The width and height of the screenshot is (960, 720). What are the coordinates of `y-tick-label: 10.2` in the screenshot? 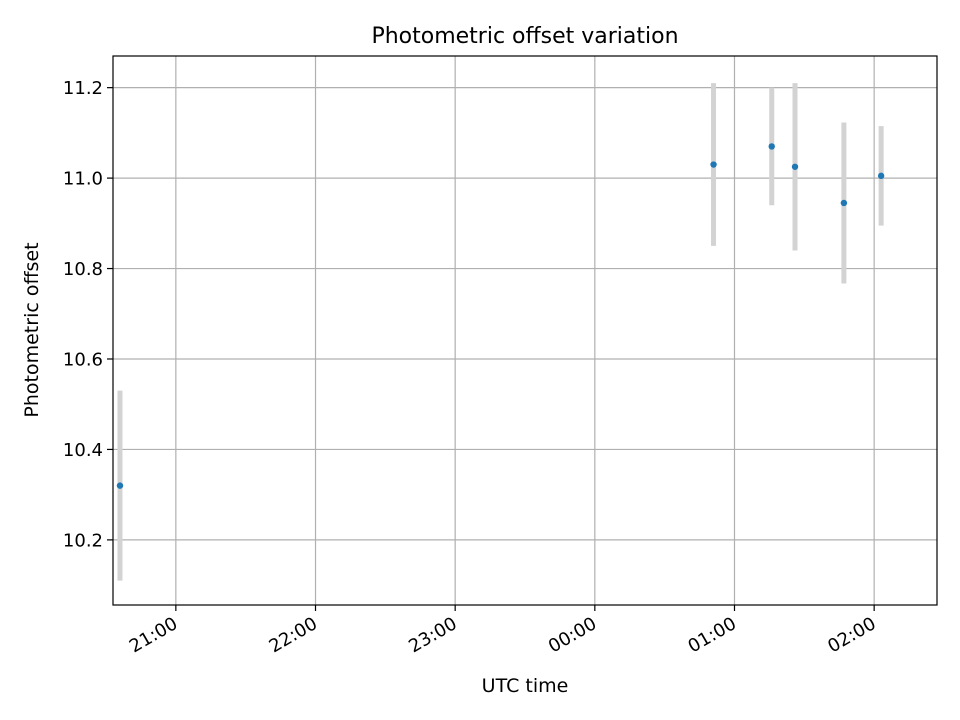 It's located at (83, 540).